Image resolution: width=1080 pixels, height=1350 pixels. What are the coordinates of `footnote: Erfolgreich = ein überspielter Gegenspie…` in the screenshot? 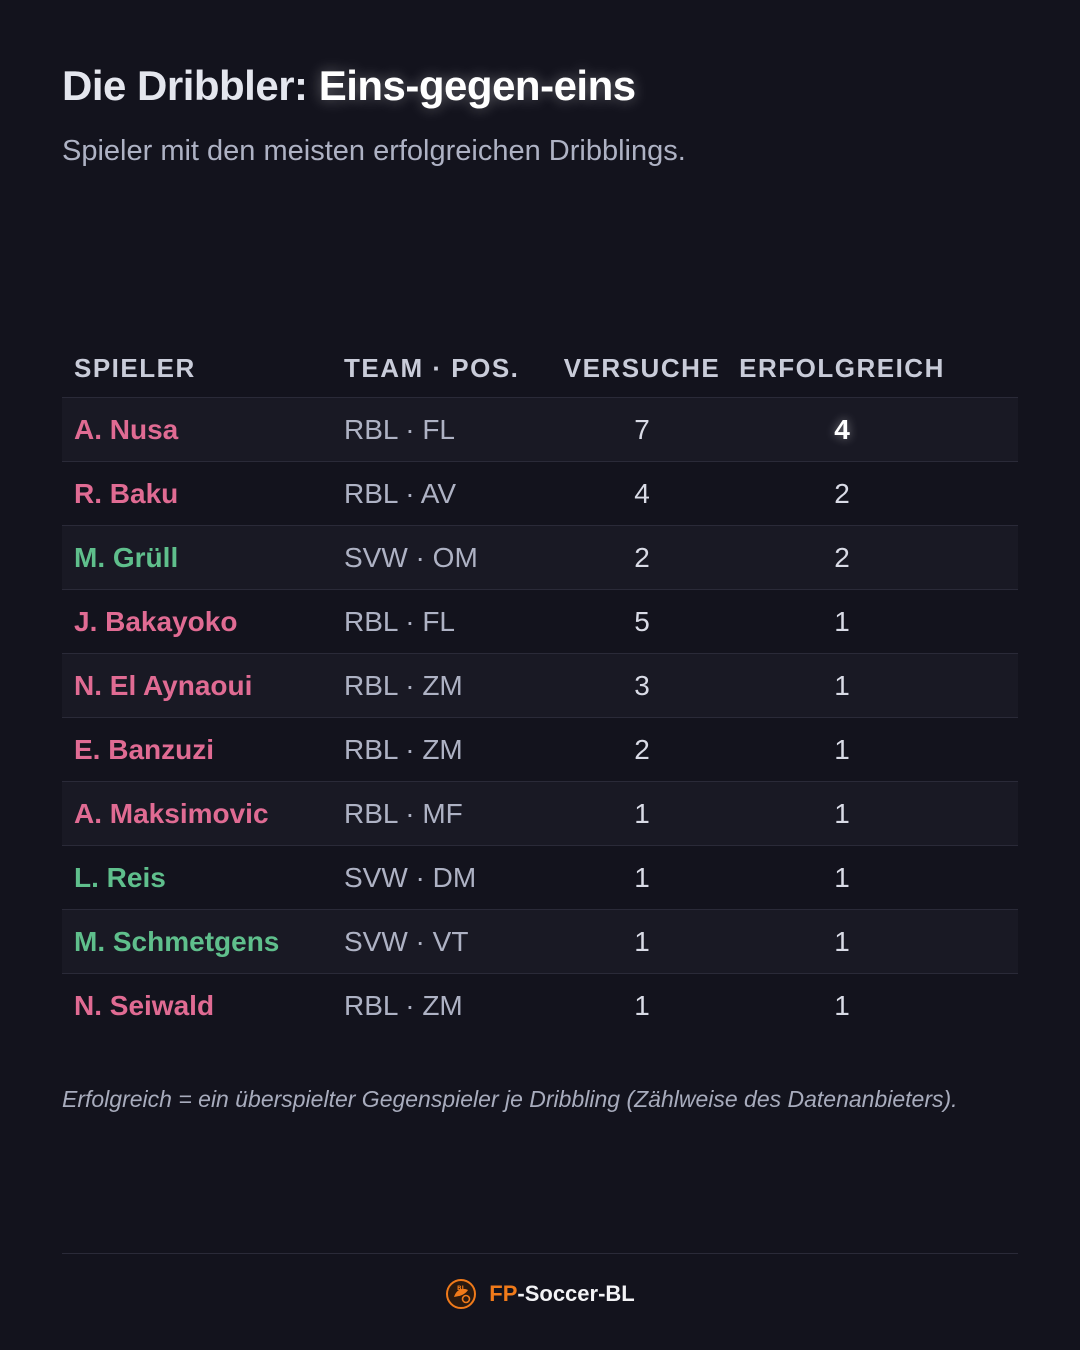 It's located at (510, 1099).